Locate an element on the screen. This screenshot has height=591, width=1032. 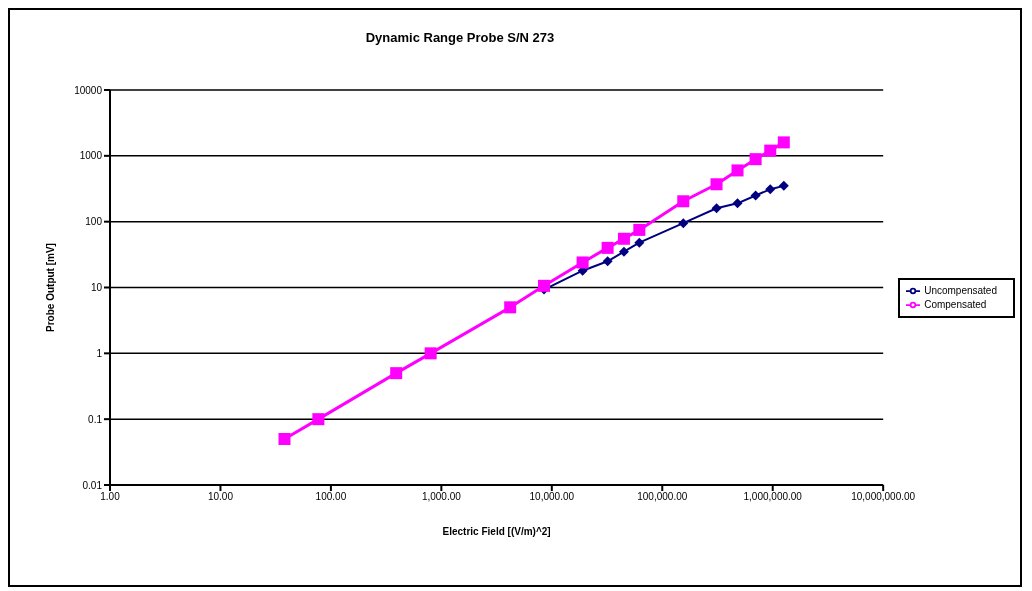
y-tick-label: 10000 is located at coordinates (88, 90).